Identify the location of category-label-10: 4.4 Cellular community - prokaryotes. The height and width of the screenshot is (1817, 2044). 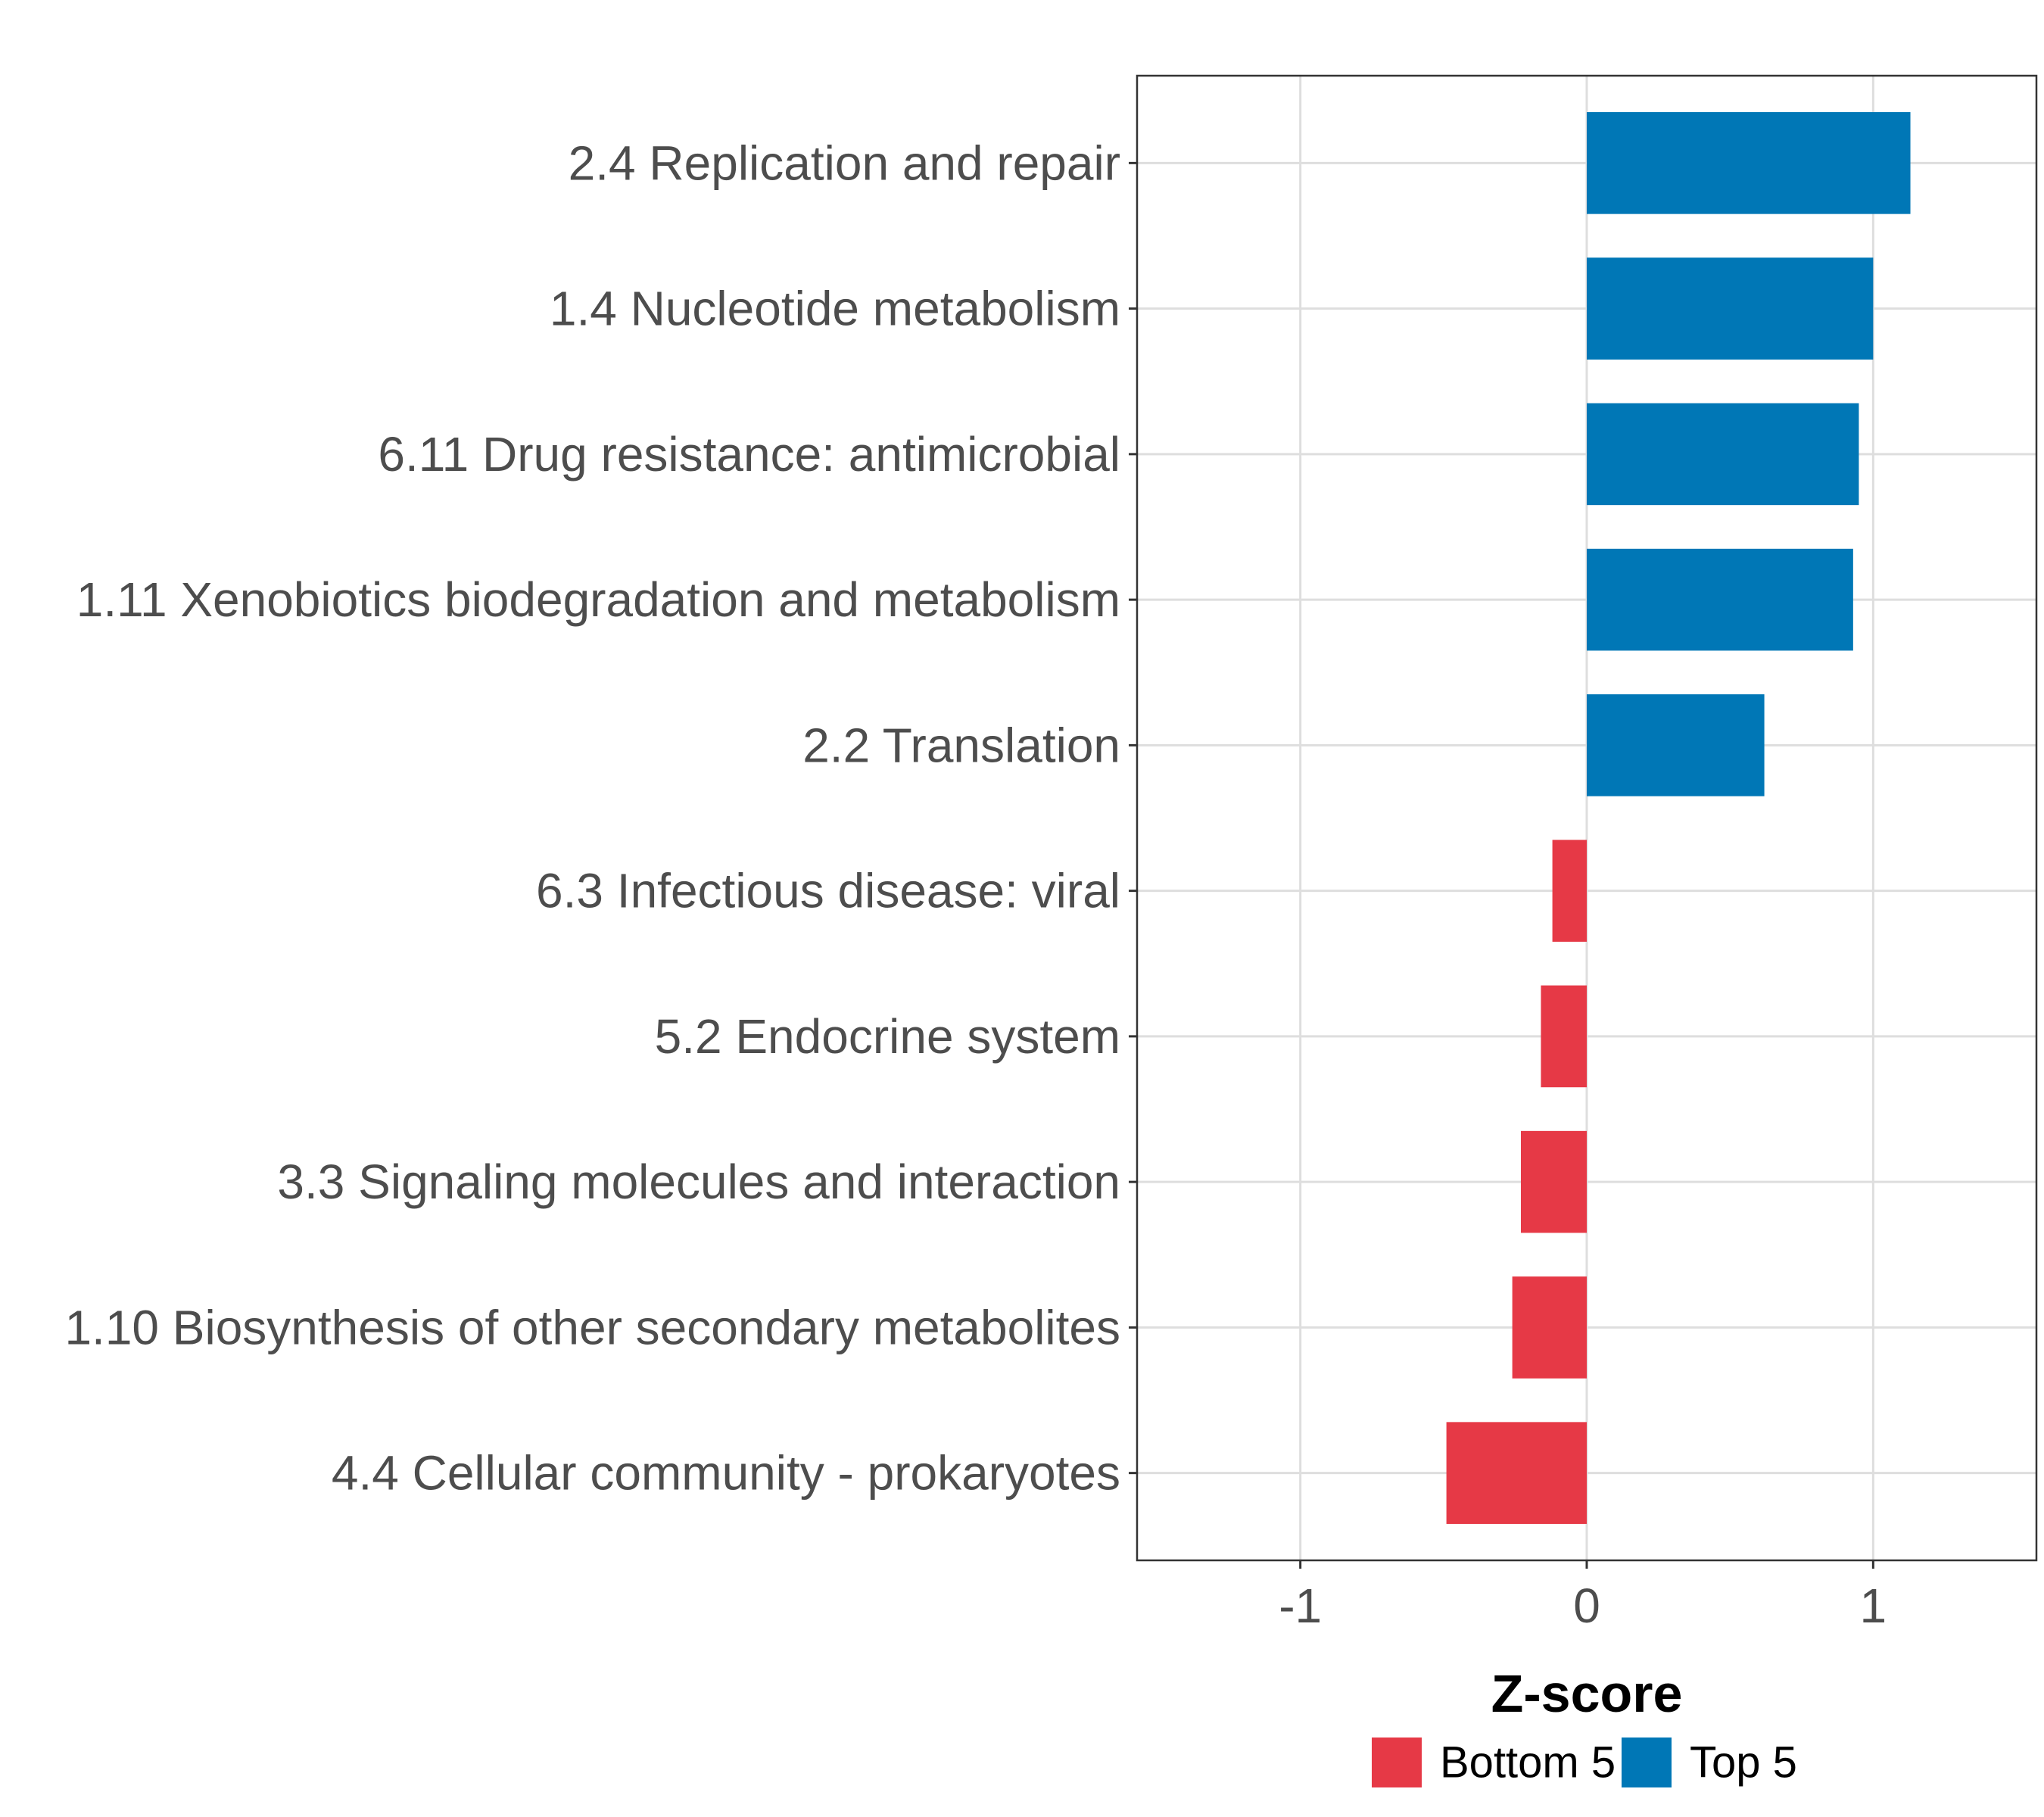
(726, 1473).